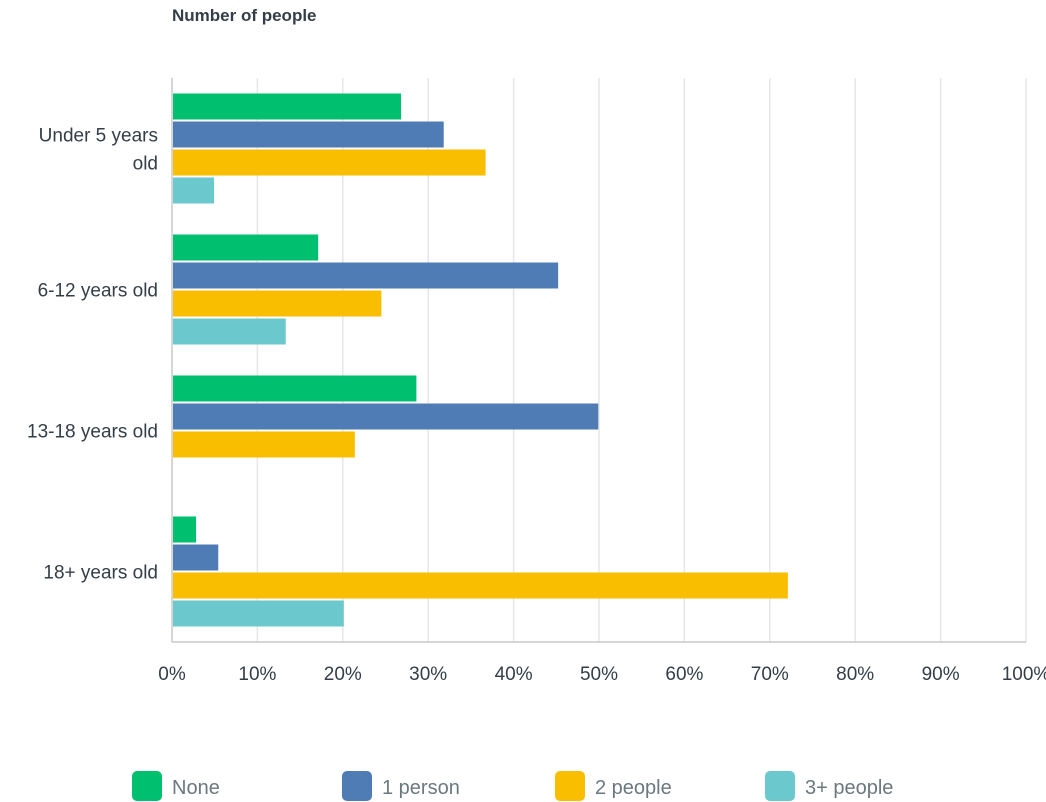 This screenshot has width=1046, height=802. I want to click on x-tick-label: 0%, so click(172, 674).